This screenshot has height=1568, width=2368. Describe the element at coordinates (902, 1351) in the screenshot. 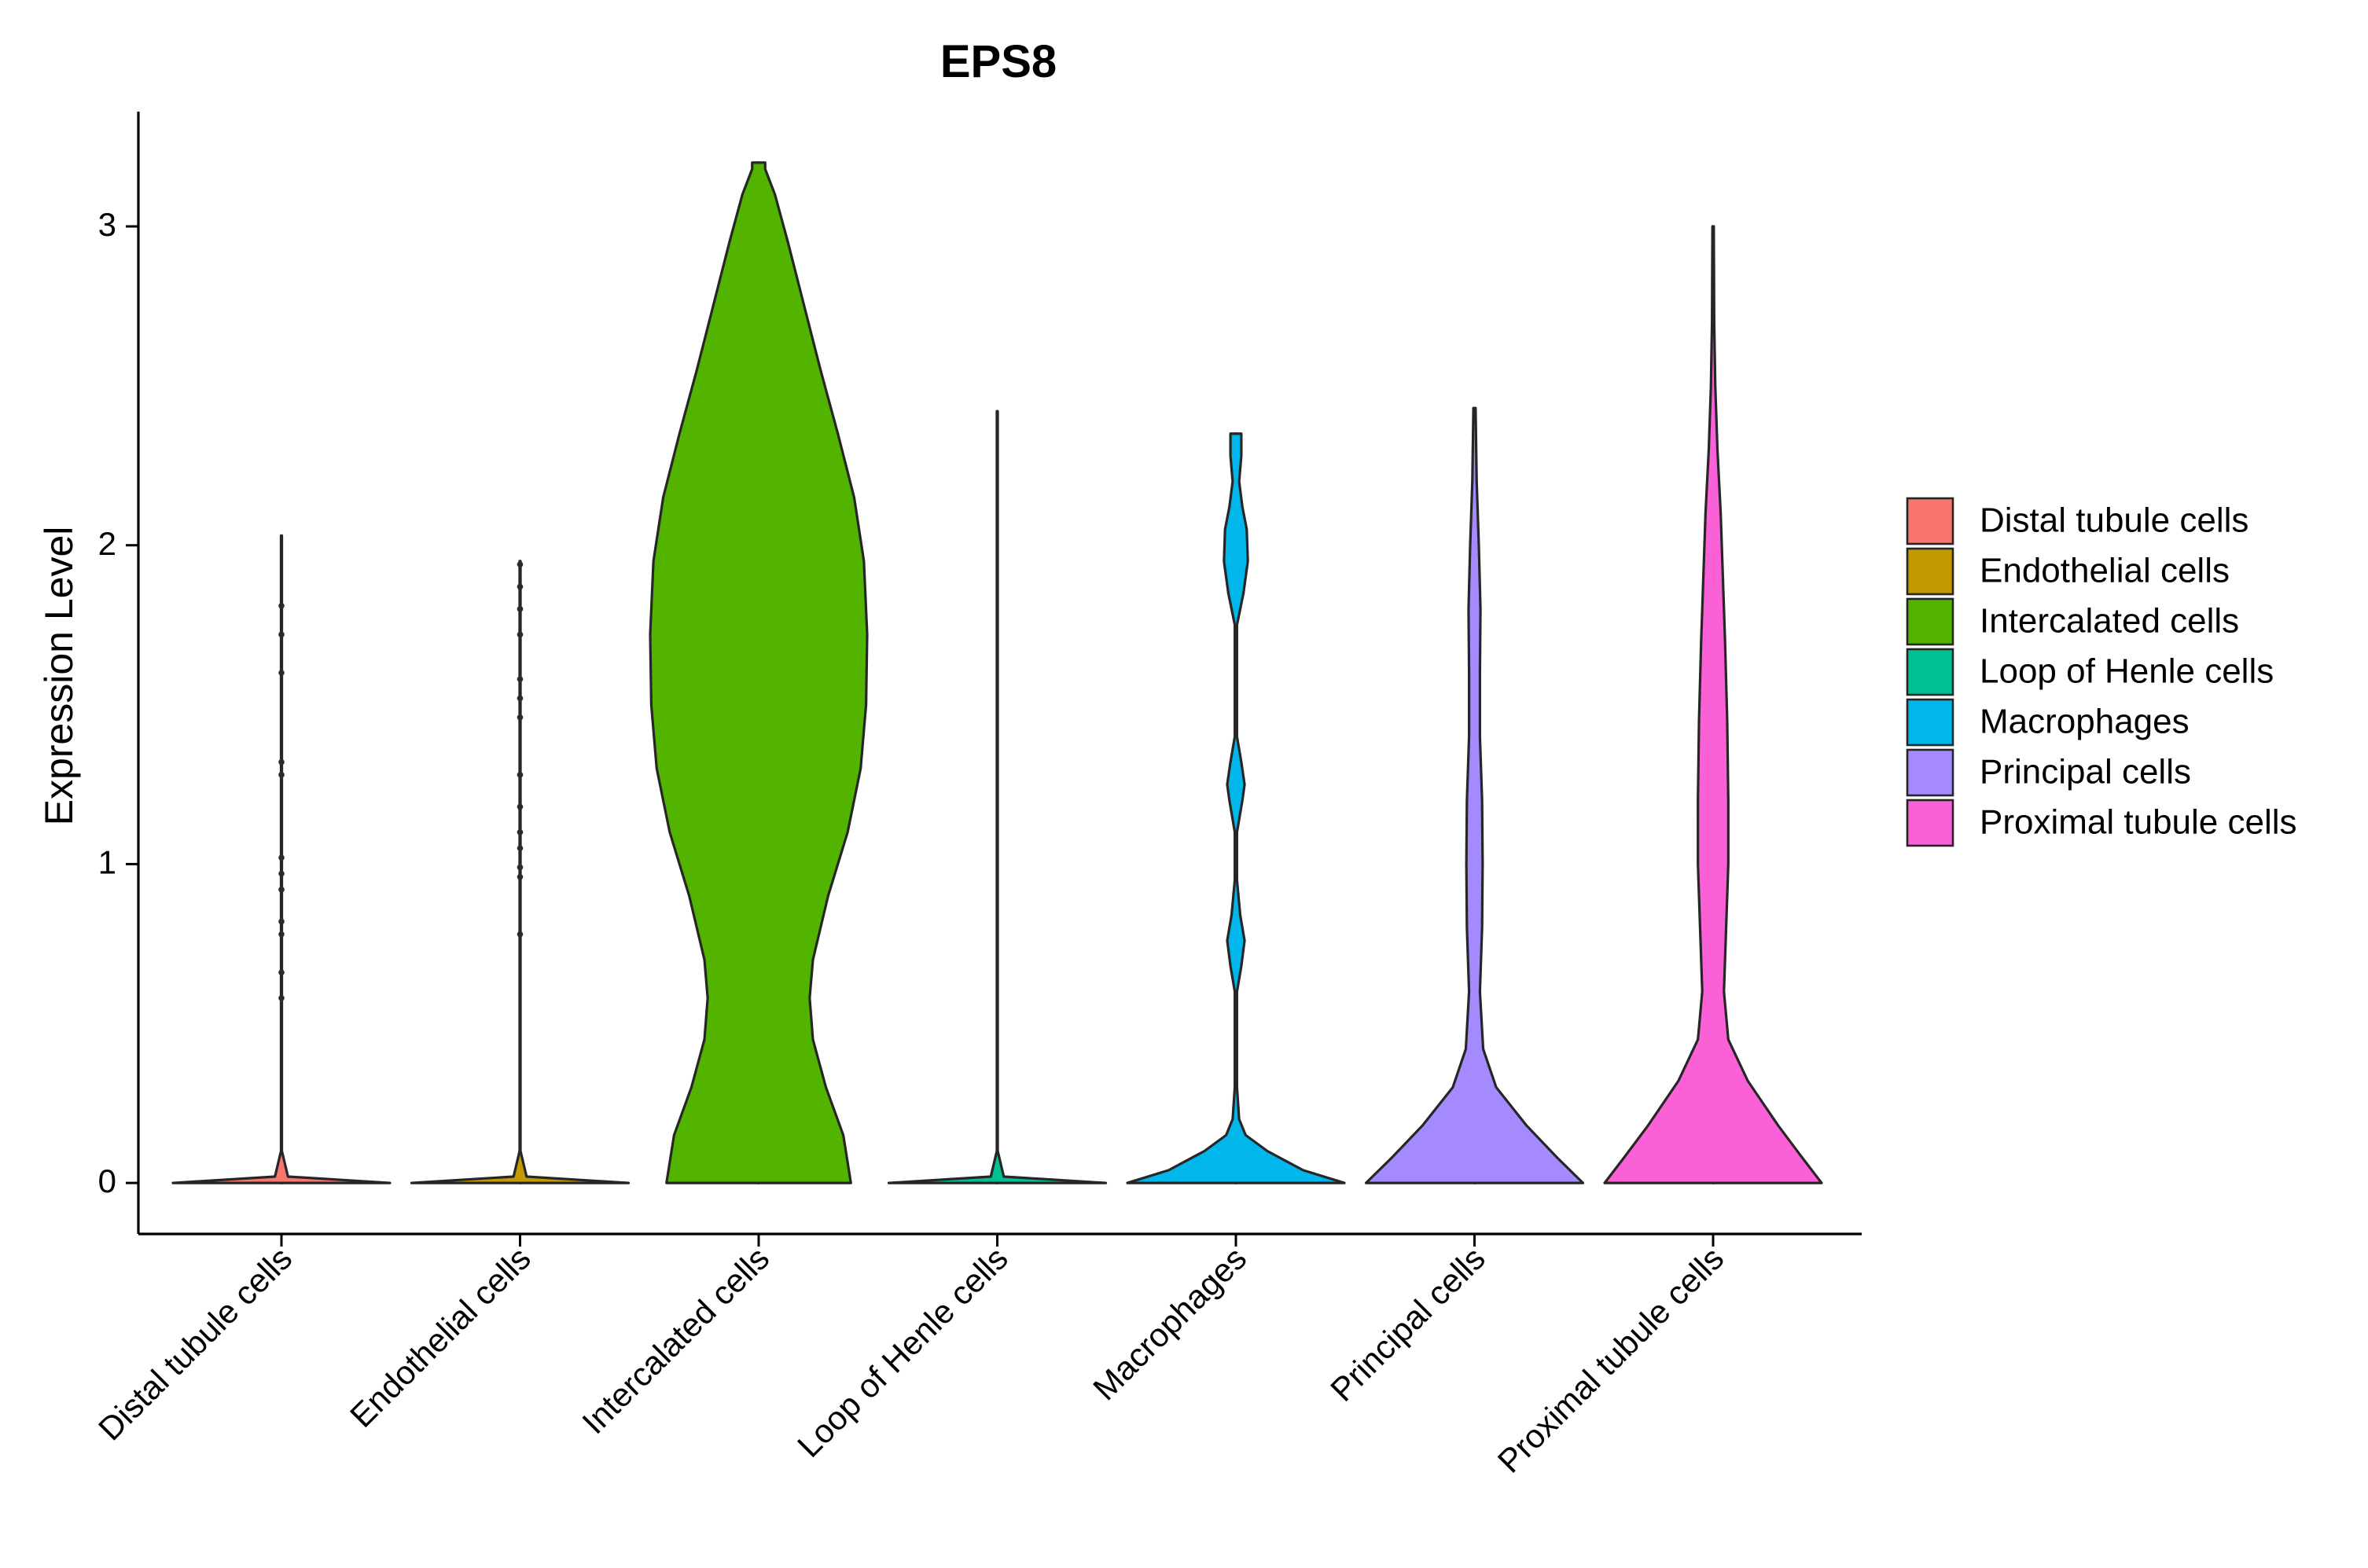

I see `x-tick-label-loop-of-henle-cells: Loop of Henle cells` at that location.